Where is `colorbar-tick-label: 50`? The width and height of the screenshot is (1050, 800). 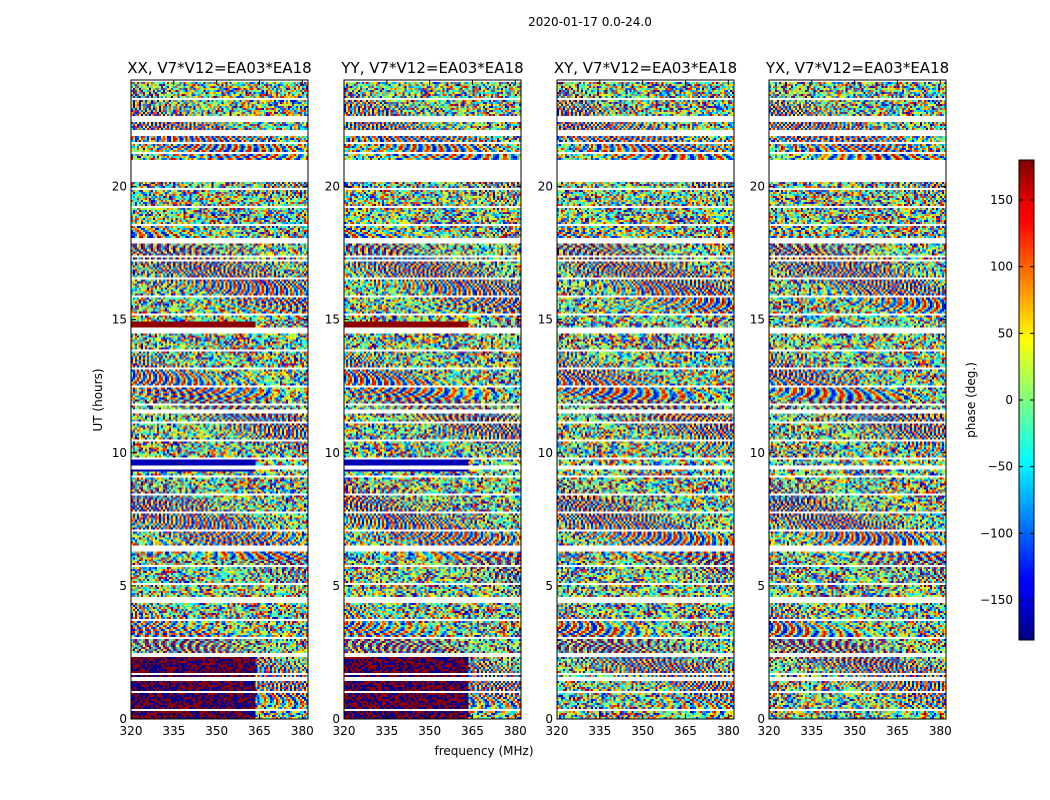 colorbar-tick-label: 50 is located at coordinates (1005, 333).